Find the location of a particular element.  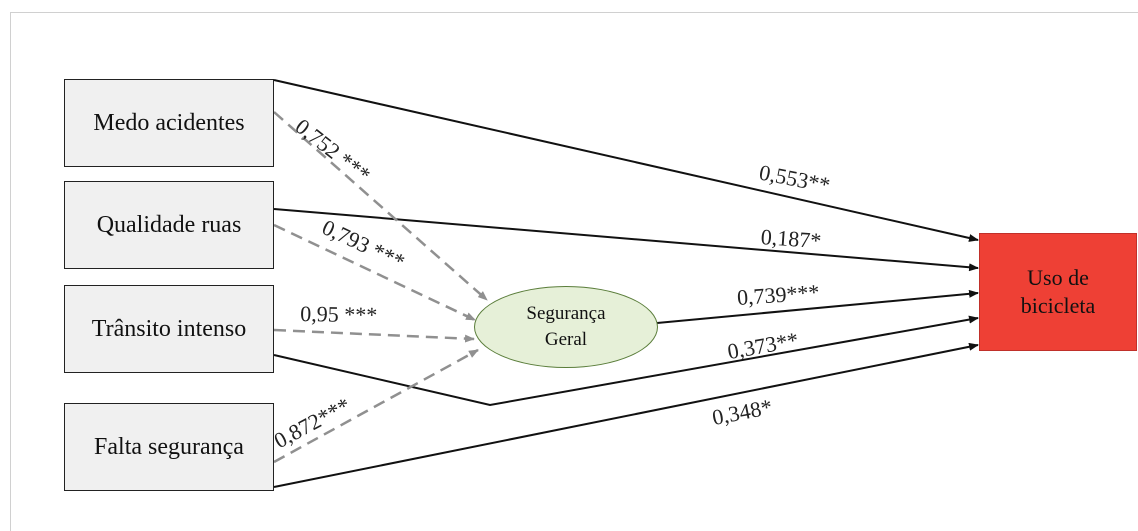

mediator-label-line2: Geral is located at coordinates (566, 339).